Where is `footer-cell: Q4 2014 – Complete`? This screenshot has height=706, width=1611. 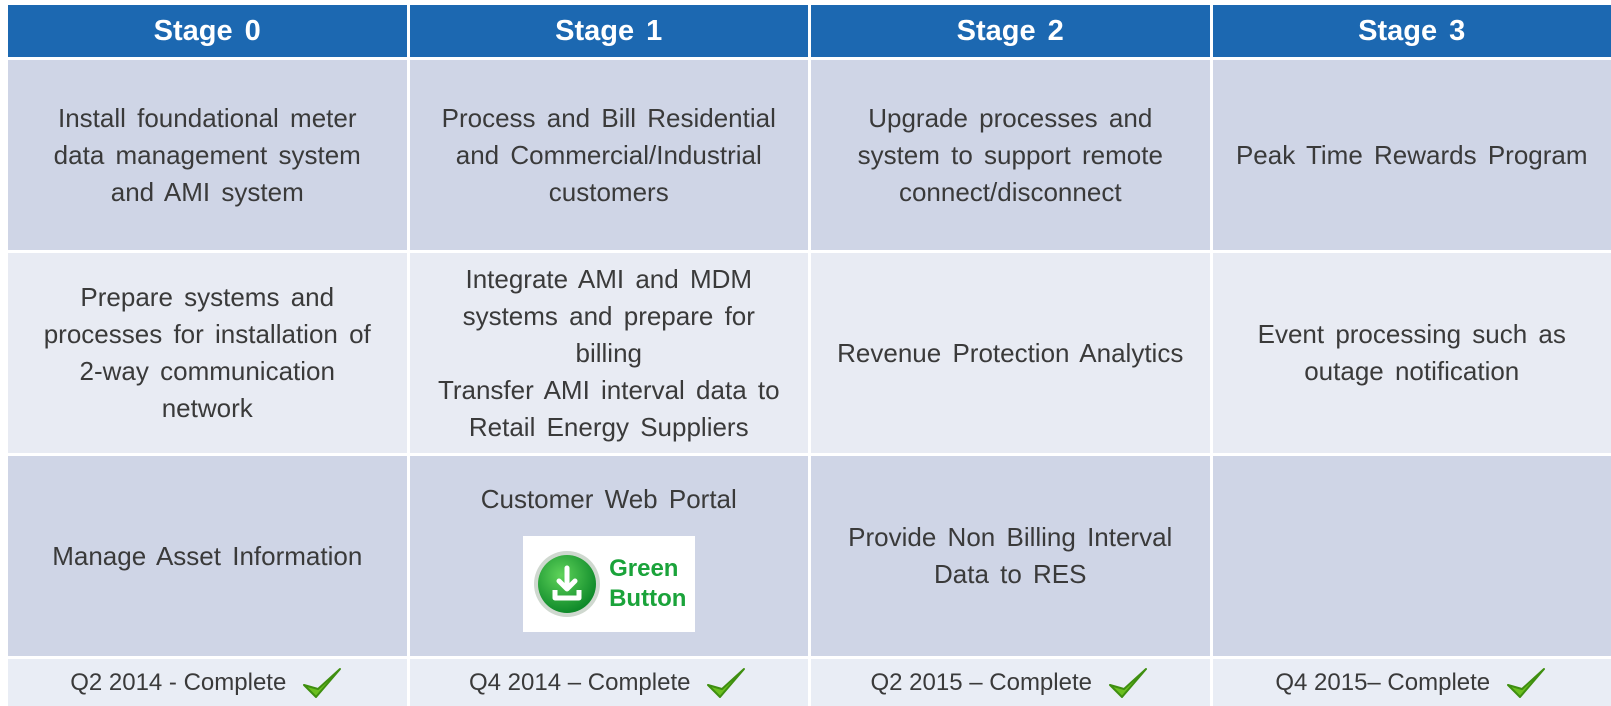
footer-cell: Q4 2014 – Complete is located at coordinates (609, 682).